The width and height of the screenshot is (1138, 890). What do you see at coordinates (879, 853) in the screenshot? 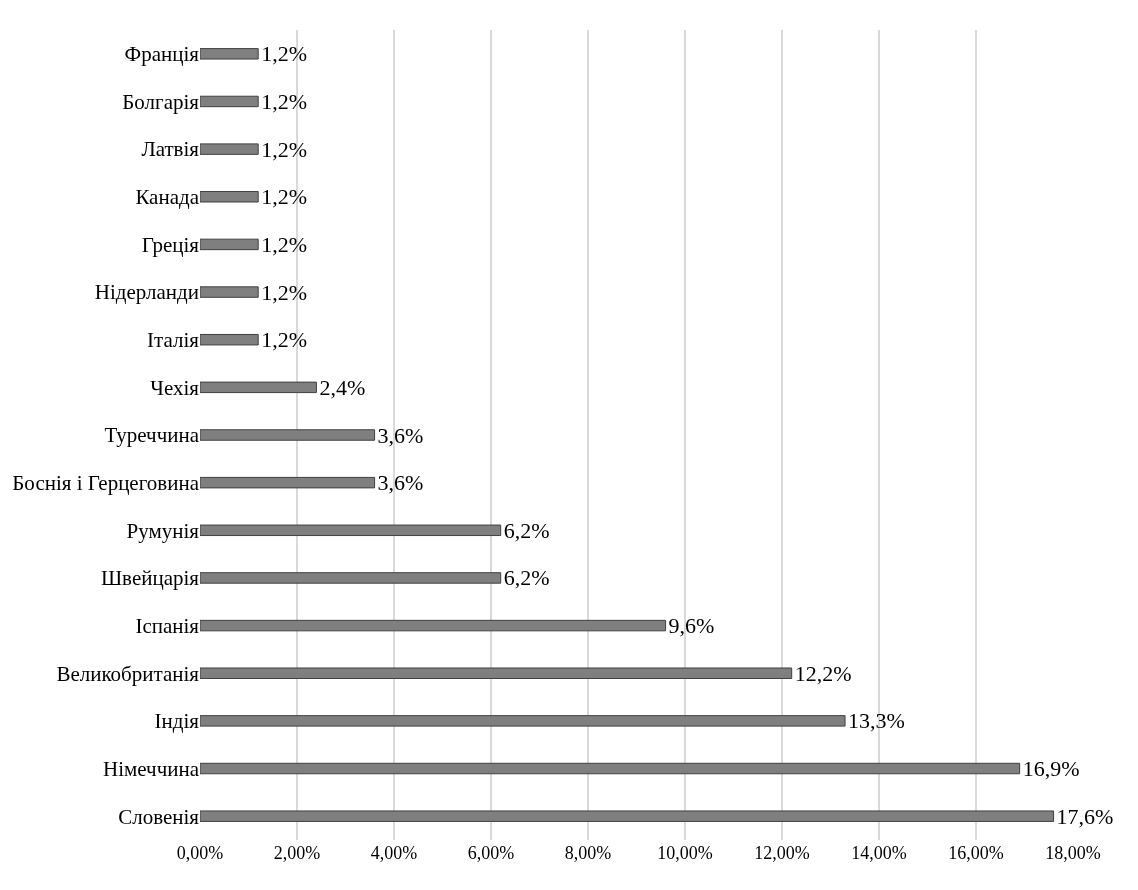
I see `x-tick-label: 14,00%` at bounding box center [879, 853].